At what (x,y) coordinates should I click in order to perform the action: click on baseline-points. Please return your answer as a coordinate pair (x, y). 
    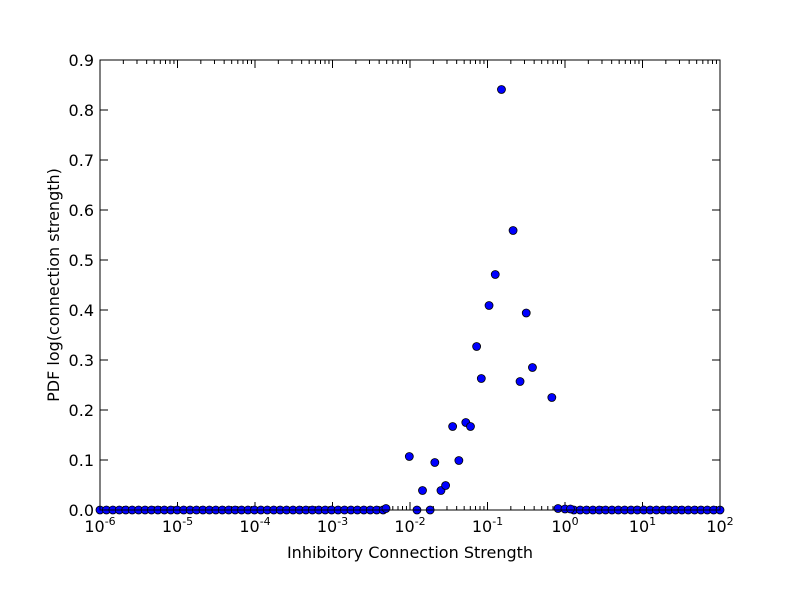
    Looking at the image, I should click on (410, 510).